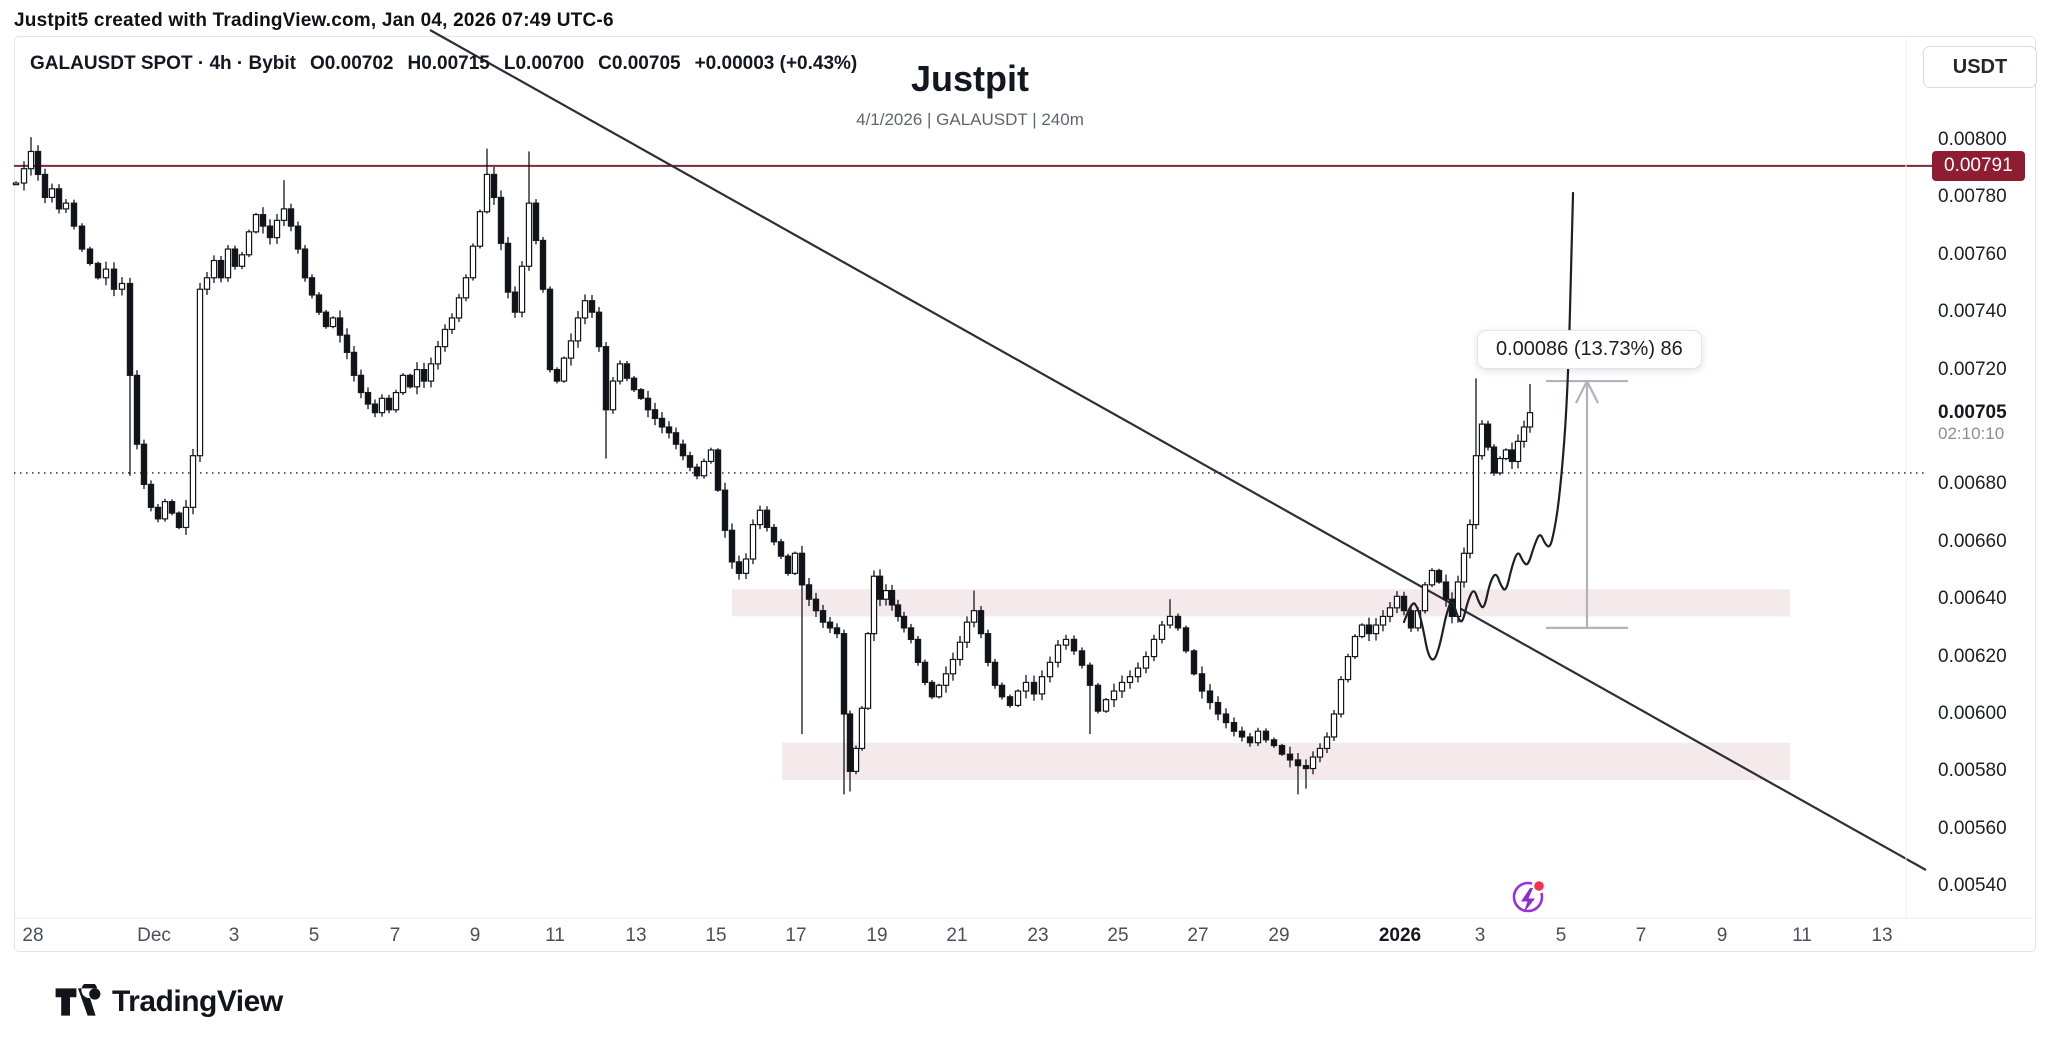 The image size is (2048, 1048). Describe the element at coordinates (1587, 504) in the screenshot. I see `price-range-tool` at that location.